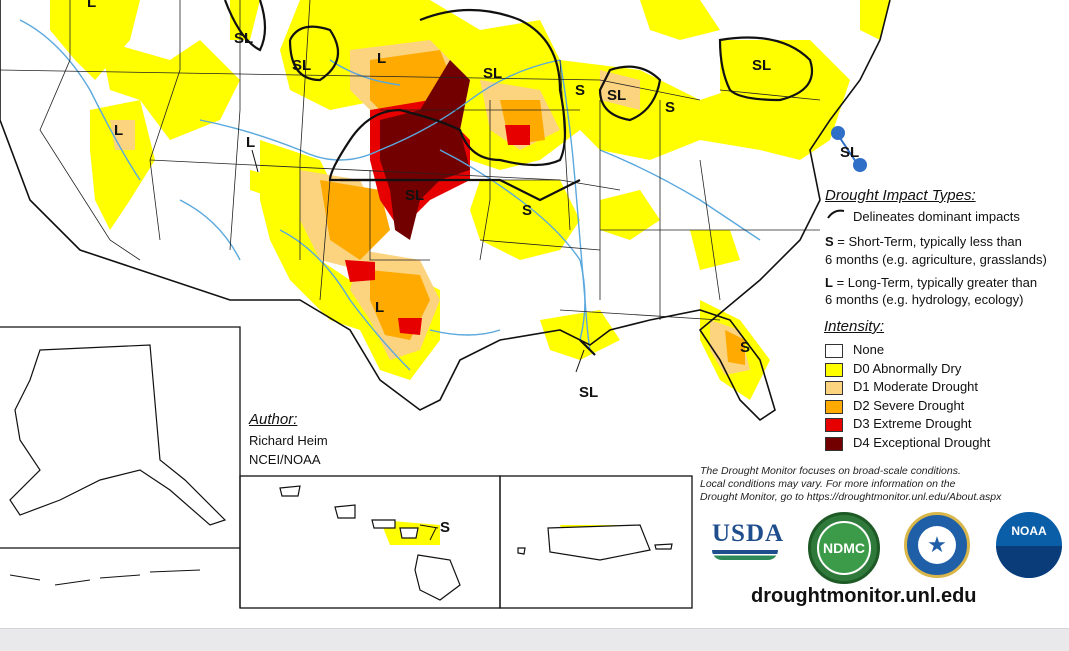  I want to click on author-org: NCEI/NOAA, so click(285, 459).